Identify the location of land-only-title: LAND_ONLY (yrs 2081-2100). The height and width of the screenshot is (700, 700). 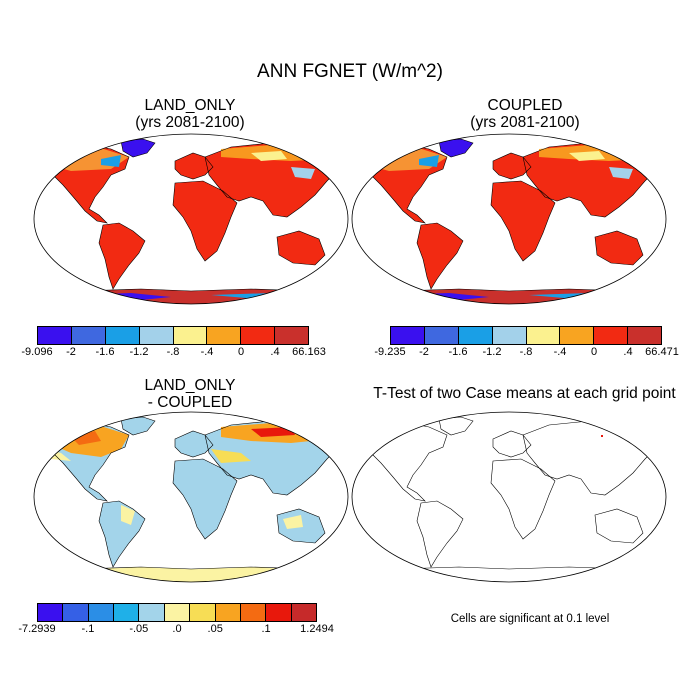
(190, 114).